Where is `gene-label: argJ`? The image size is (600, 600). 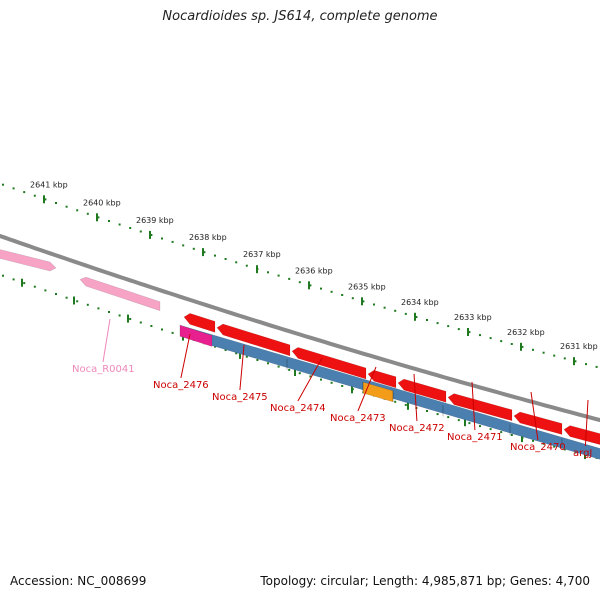
gene-label: argJ is located at coordinates (582, 453).